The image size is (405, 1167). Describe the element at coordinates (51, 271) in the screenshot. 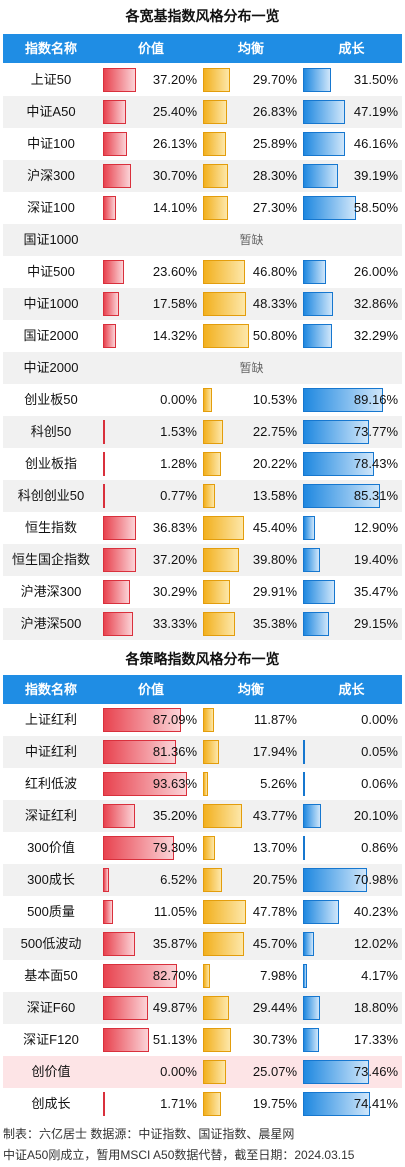

I see `row-name: 中证500` at that location.